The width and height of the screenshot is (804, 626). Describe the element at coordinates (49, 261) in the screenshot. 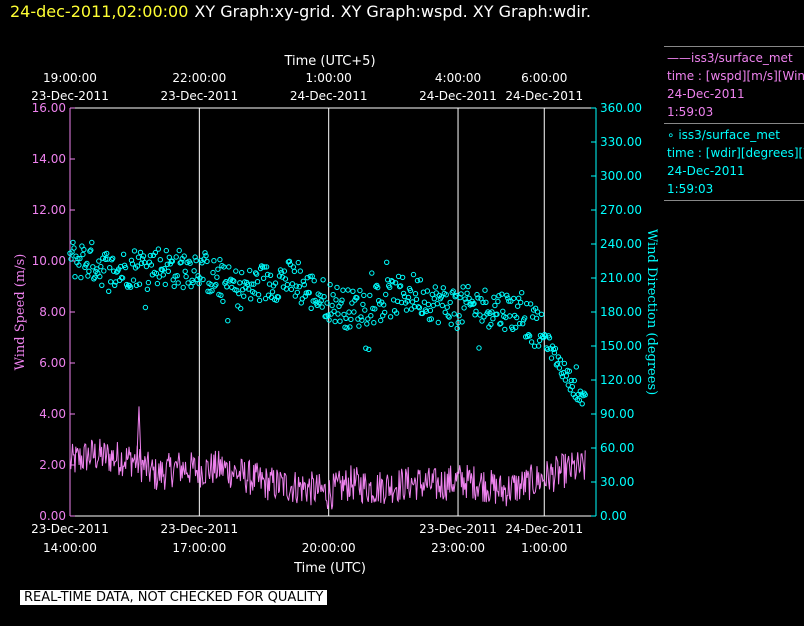

I see `left-tick-label: 10.00` at that location.